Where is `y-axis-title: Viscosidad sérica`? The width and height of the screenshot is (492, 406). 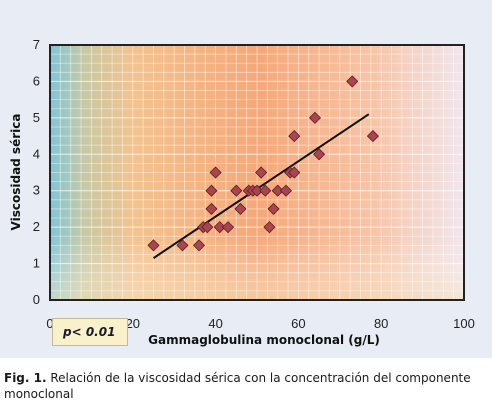
y-axis-title: Viscosidad sérica is located at coordinates (16, 172).